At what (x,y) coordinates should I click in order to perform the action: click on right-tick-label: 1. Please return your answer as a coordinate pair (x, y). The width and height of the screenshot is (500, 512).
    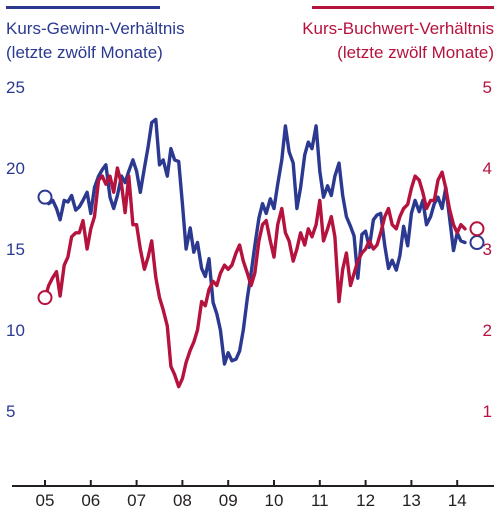
    Looking at the image, I should click on (487, 411).